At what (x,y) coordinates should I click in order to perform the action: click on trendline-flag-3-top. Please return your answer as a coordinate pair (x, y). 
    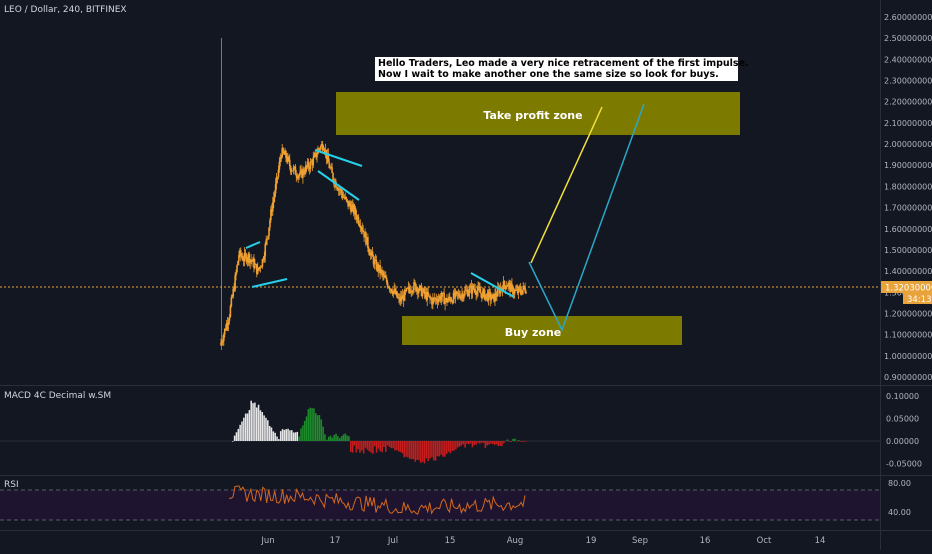
    Looking at the image, I should click on (492, 285).